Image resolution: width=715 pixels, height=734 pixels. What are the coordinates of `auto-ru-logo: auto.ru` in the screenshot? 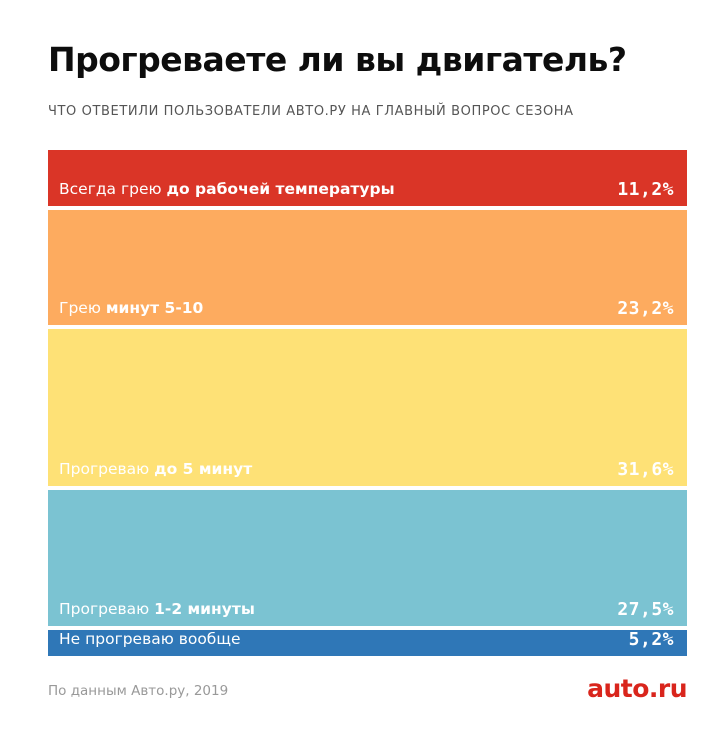 It's located at (637, 688).